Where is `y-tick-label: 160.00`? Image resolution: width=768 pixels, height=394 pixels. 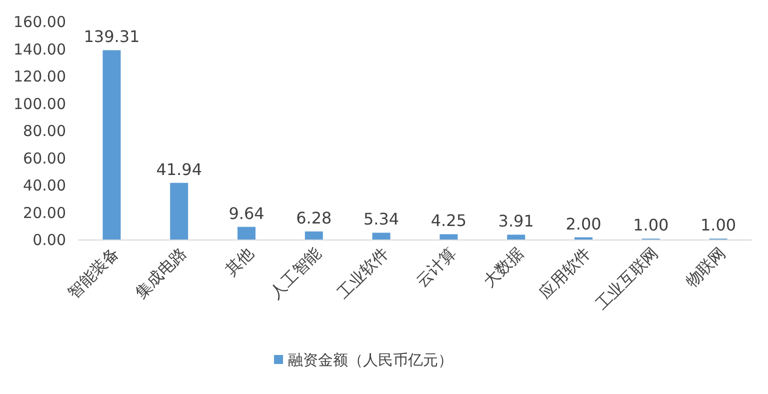 y-tick-label: 160.00 is located at coordinates (40, 22).